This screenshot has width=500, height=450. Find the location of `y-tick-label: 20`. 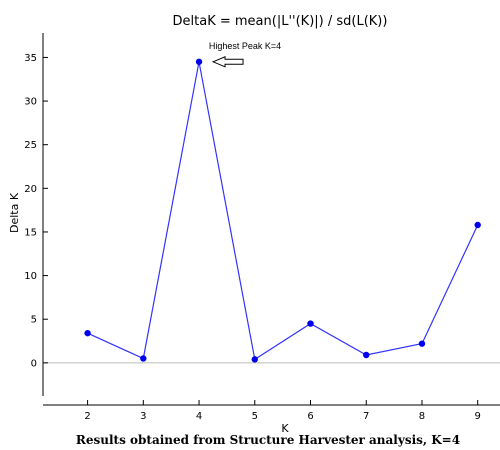

y-tick-label: 20 is located at coordinates (30, 189).